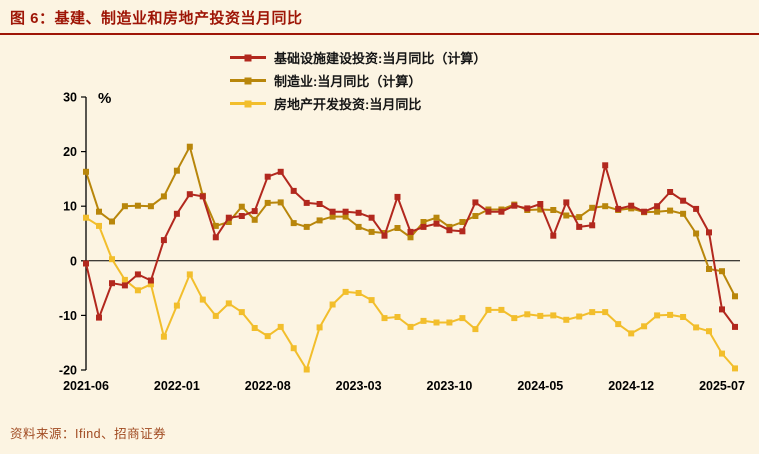 The image size is (759, 454). What do you see at coordinates (722, 386) in the screenshot?
I see `x-tick-label: 2025-07` at bounding box center [722, 386].